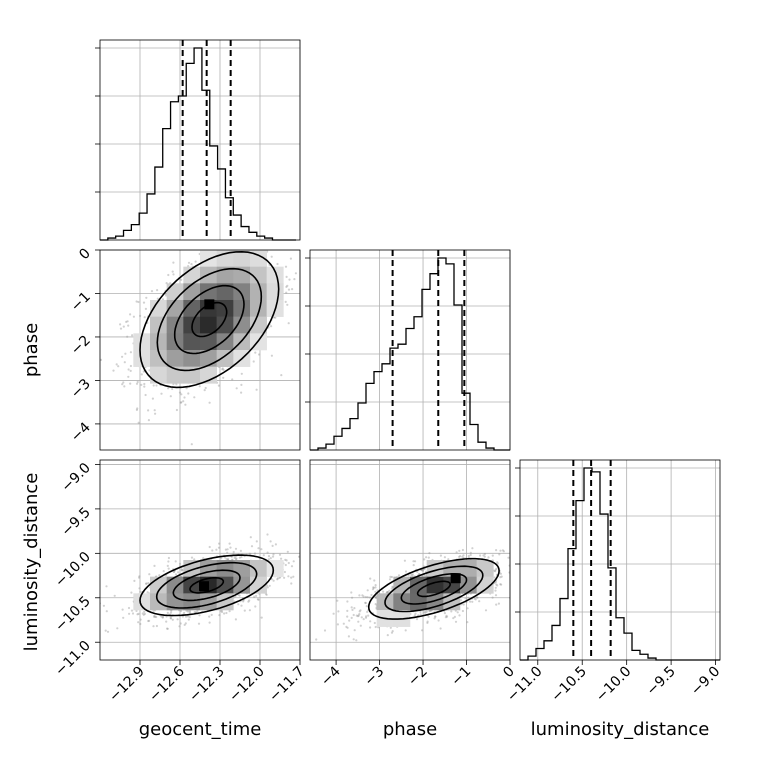  Describe the element at coordinates (200, 350) in the screenshot. I see `panel-frame` at that location.